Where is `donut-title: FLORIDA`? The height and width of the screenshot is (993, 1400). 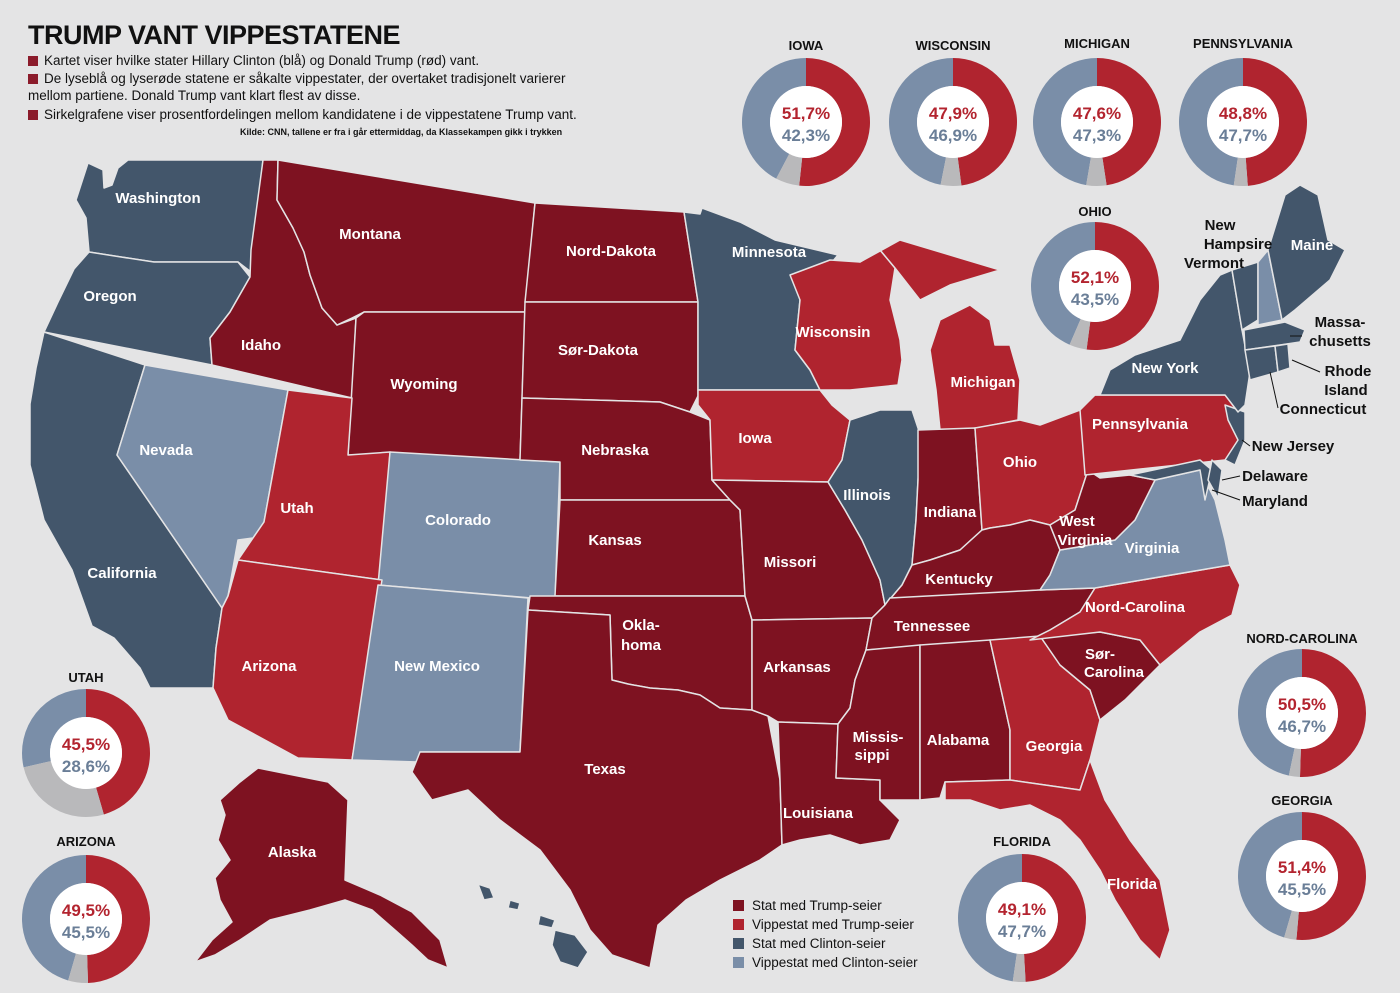 donut-title: FLORIDA is located at coordinates (1022, 841).